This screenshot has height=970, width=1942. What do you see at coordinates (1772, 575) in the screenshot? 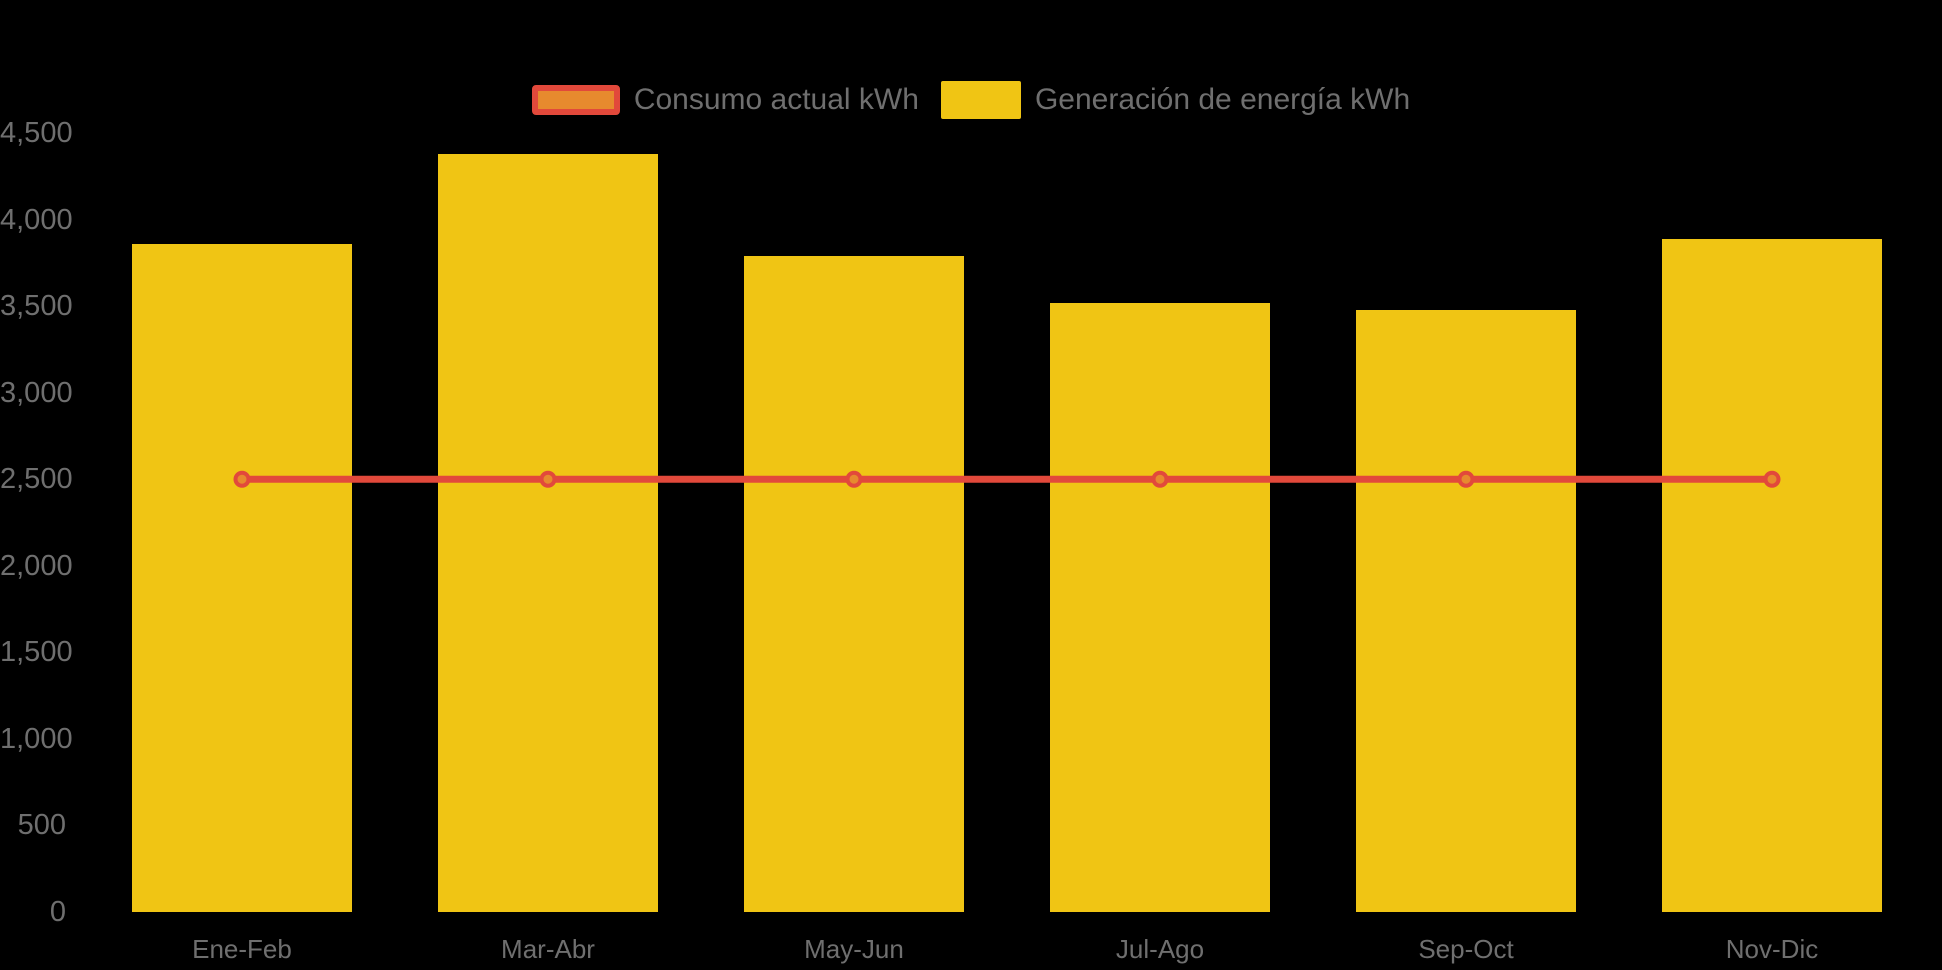
I see `bar-Nov-Dic` at bounding box center [1772, 575].